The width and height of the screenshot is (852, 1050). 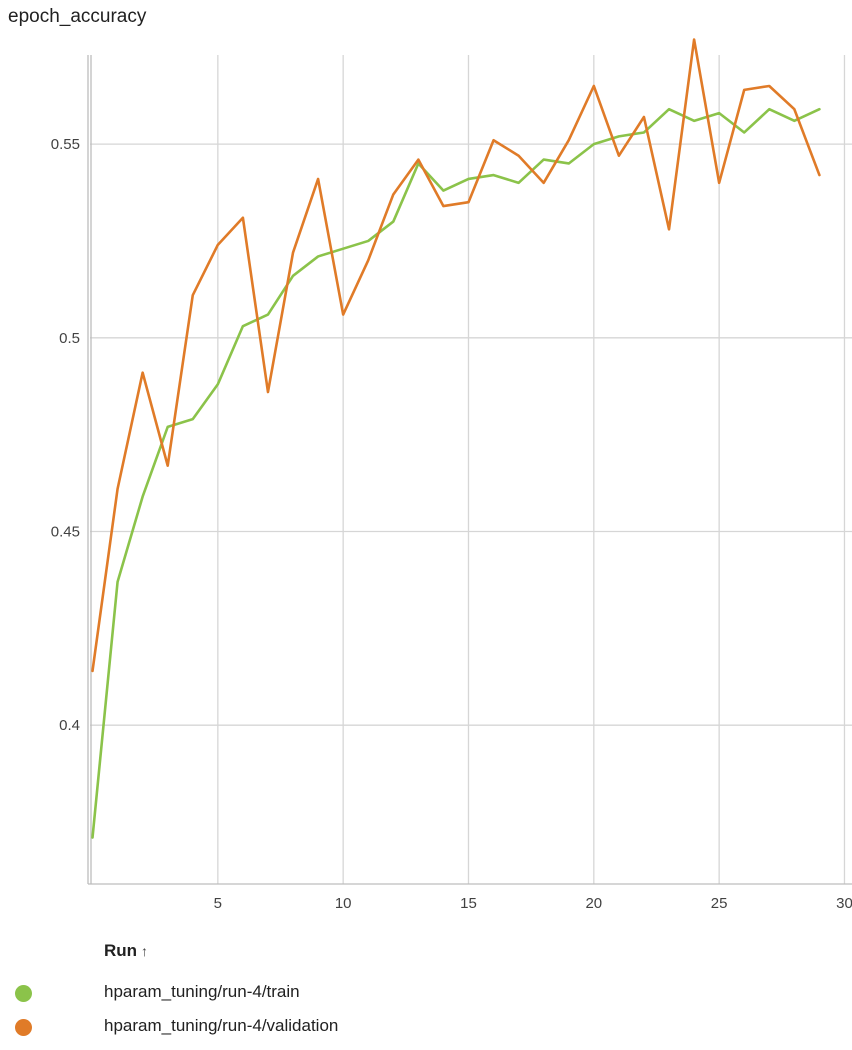 I want to click on legend-item-label: hparam_tuning/run-4/validation, so click(x=221, y=1025).